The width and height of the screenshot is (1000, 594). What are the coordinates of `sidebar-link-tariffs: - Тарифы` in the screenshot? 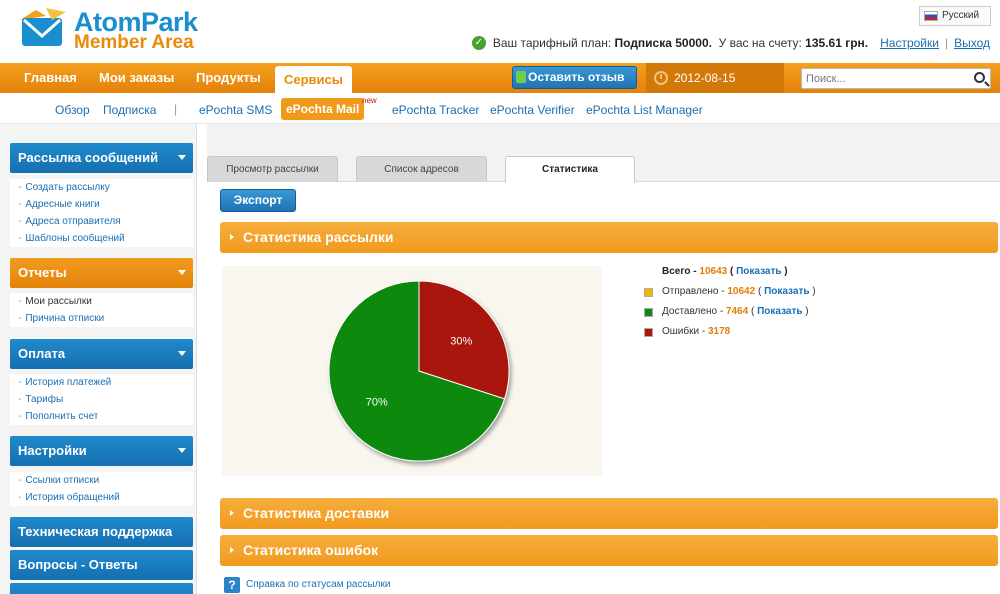 It's located at (41, 399).